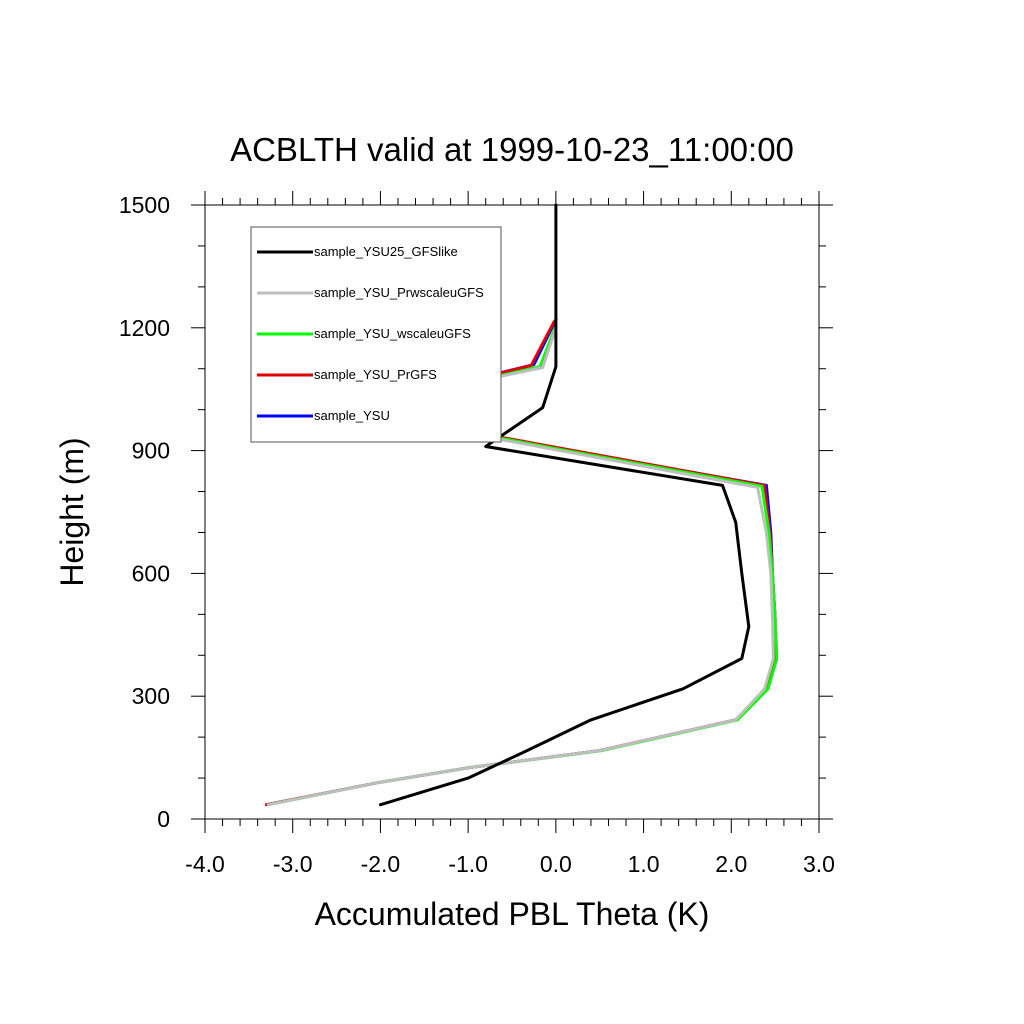 The width and height of the screenshot is (1024, 1024). Describe the element at coordinates (644, 864) in the screenshot. I see `x-tick-label: 1.0` at that location.